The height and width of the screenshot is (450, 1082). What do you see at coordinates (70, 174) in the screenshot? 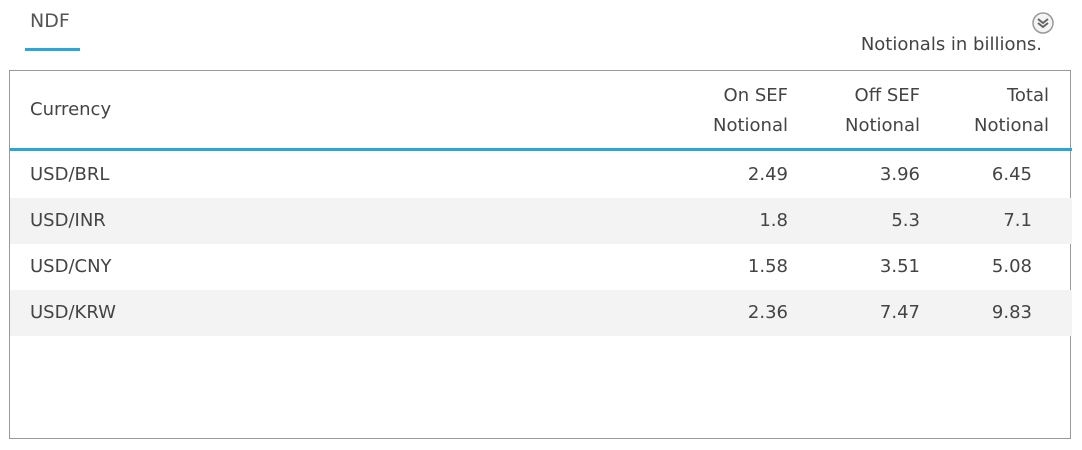
I see `currency-cell: USD/BRL` at bounding box center [70, 174].